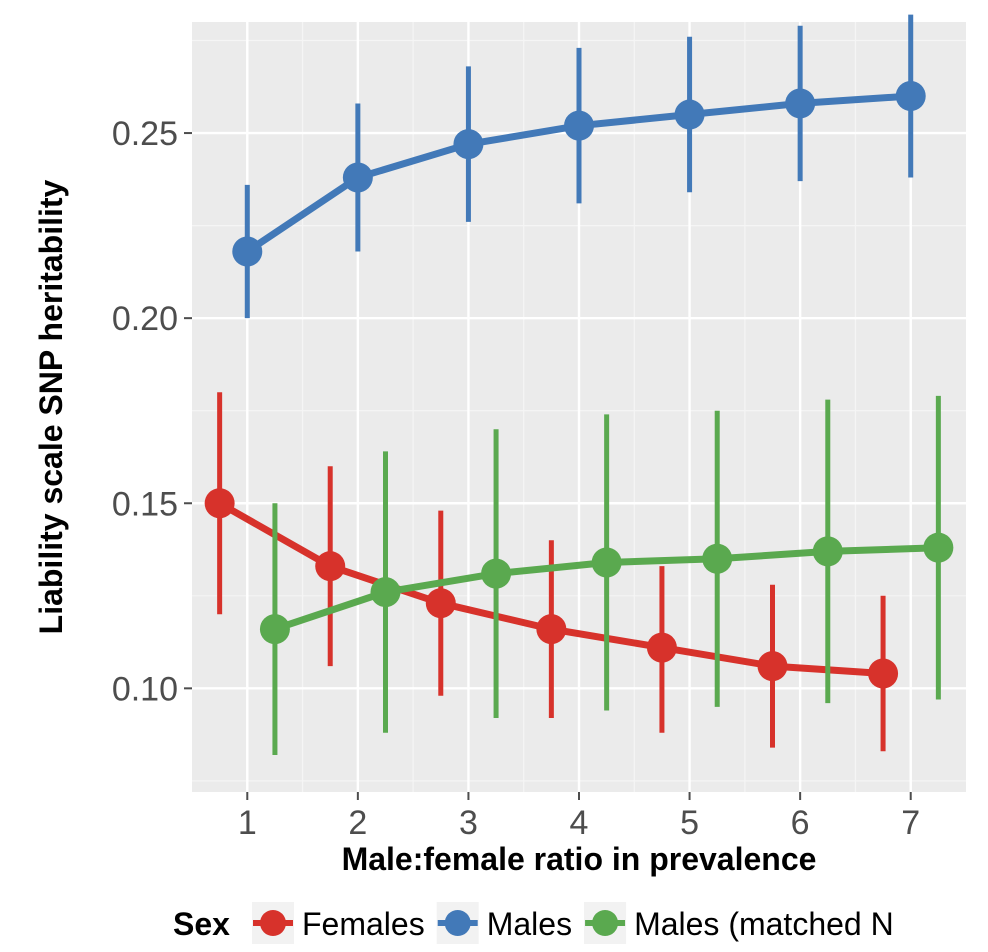 The image size is (988, 952). What do you see at coordinates (152, 411) in the screenshot?
I see `y-axis: 0.10 0.15 0.20 0.25` at bounding box center [152, 411].